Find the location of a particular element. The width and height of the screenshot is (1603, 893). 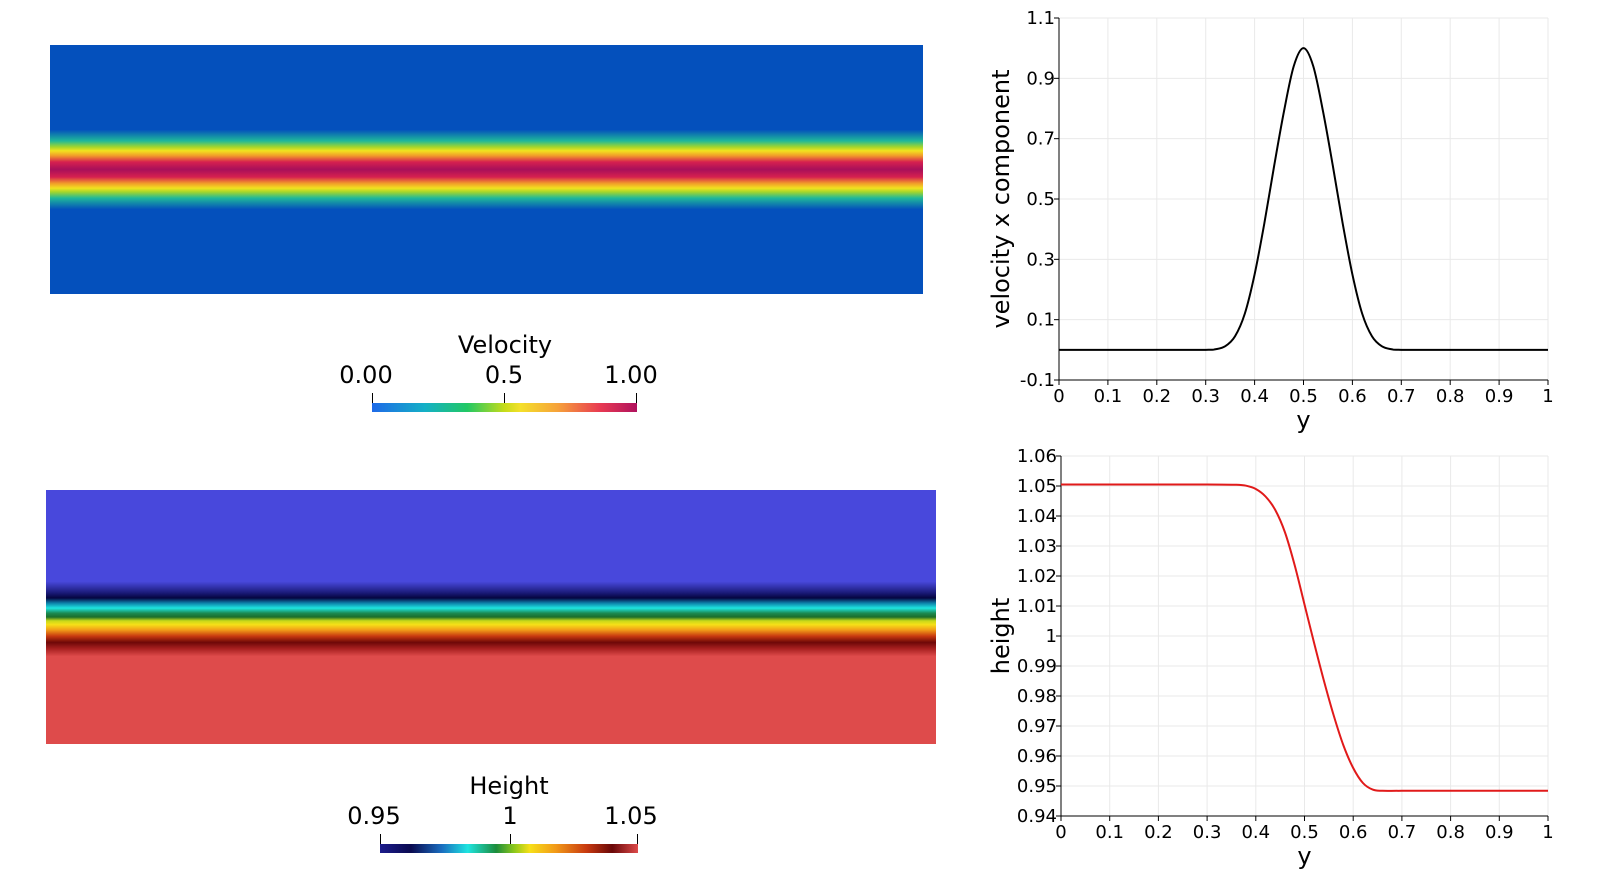

velocity-colorbar-tick-min: 0.00 is located at coordinates (366, 375).